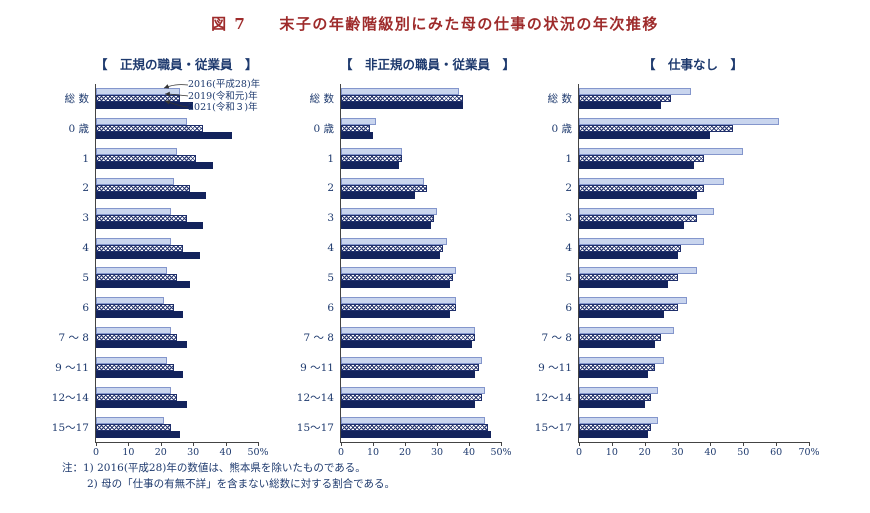 The height and width of the screenshot is (513, 870). Describe the element at coordinates (175, 96) in the screenshot. I see `legend-arrow-icon` at that location.